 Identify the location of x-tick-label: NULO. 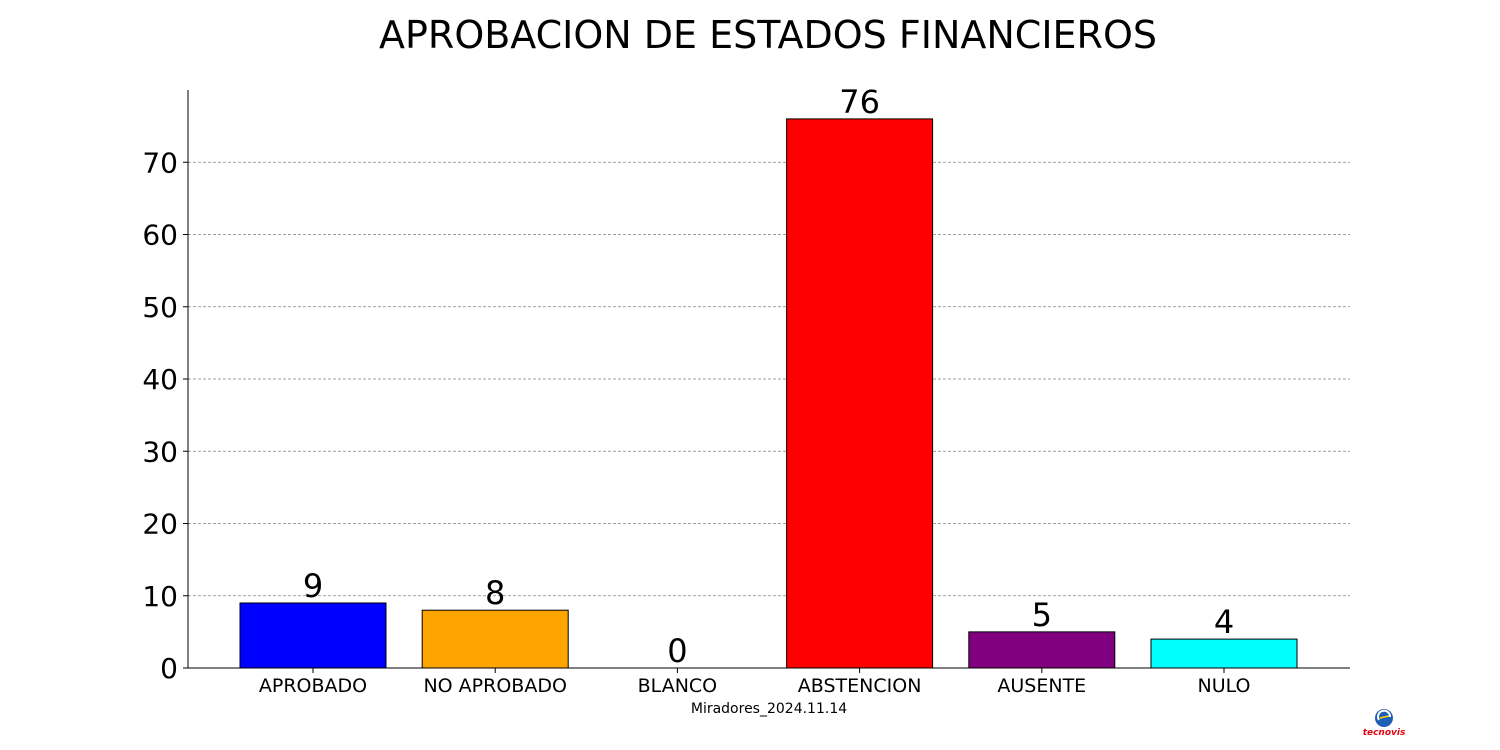
(1224, 686).